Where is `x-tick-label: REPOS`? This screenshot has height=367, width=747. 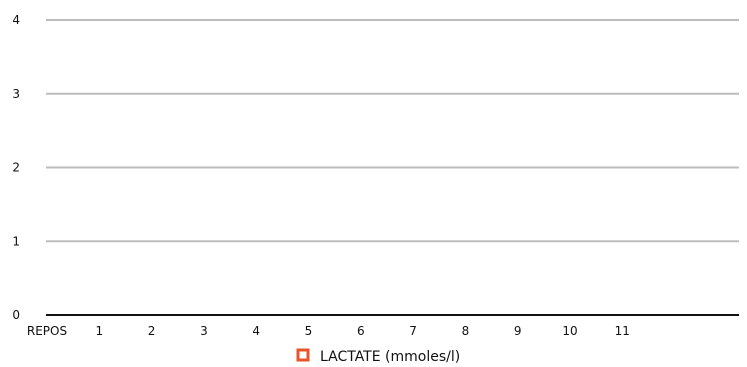
x-tick-label: REPOS is located at coordinates (47, 331).